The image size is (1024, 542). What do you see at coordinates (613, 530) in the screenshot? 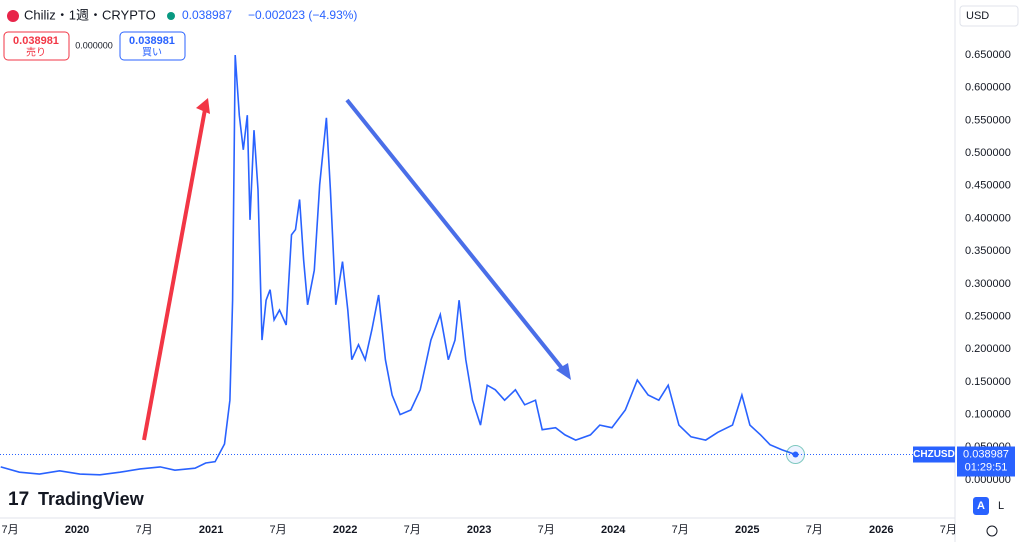
I see `x-tick-label: 2024` at bounding box center [613, 530].